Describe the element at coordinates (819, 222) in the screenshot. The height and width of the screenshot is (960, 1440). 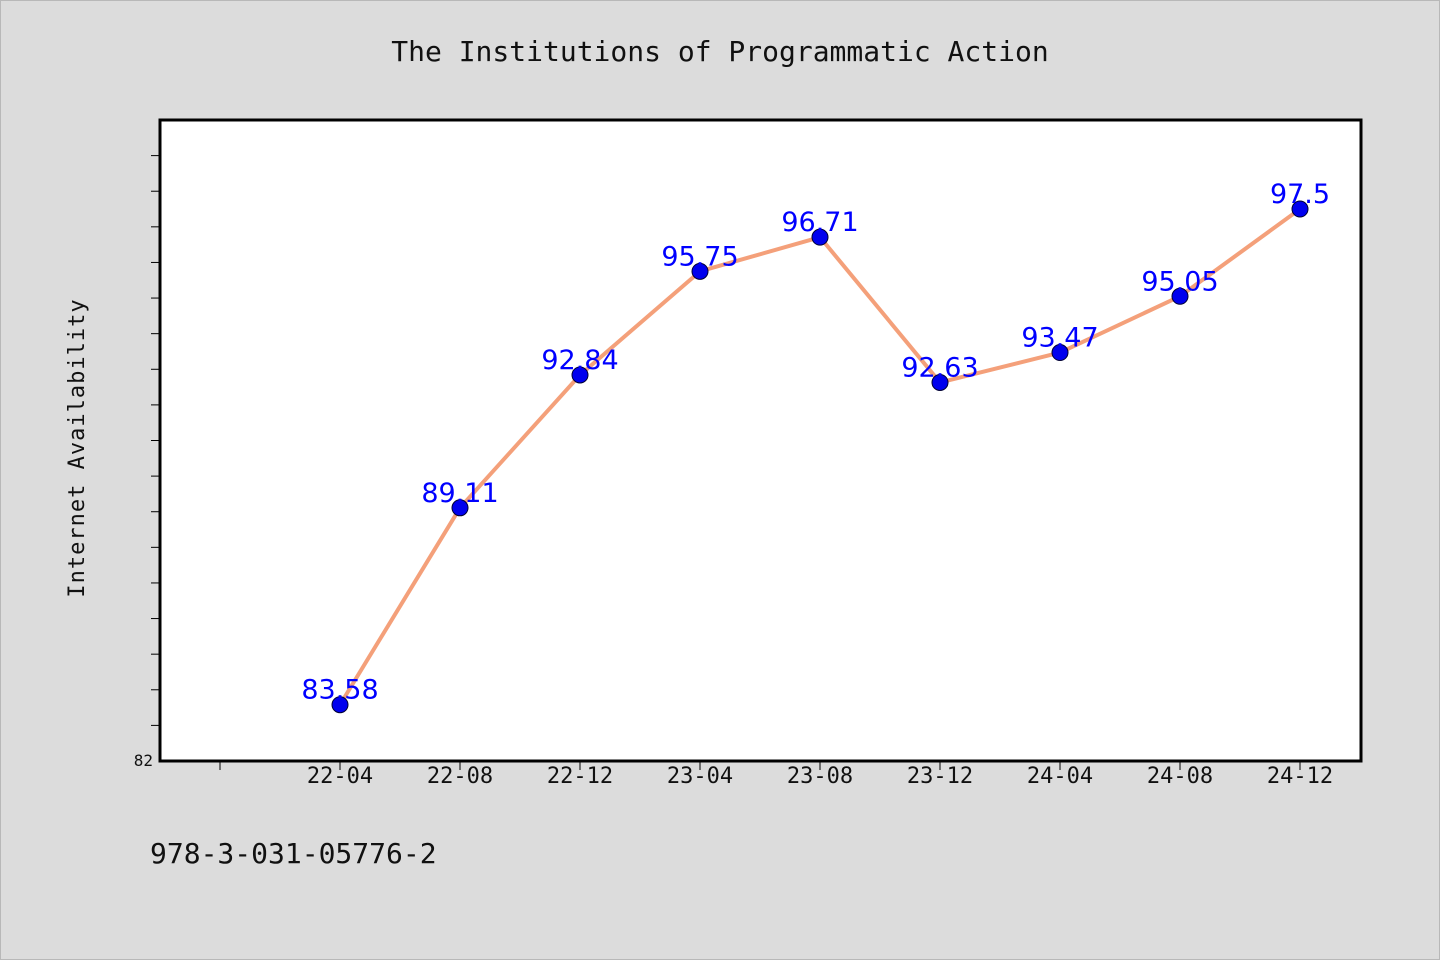
I see `data-label: 96.71` at that location.